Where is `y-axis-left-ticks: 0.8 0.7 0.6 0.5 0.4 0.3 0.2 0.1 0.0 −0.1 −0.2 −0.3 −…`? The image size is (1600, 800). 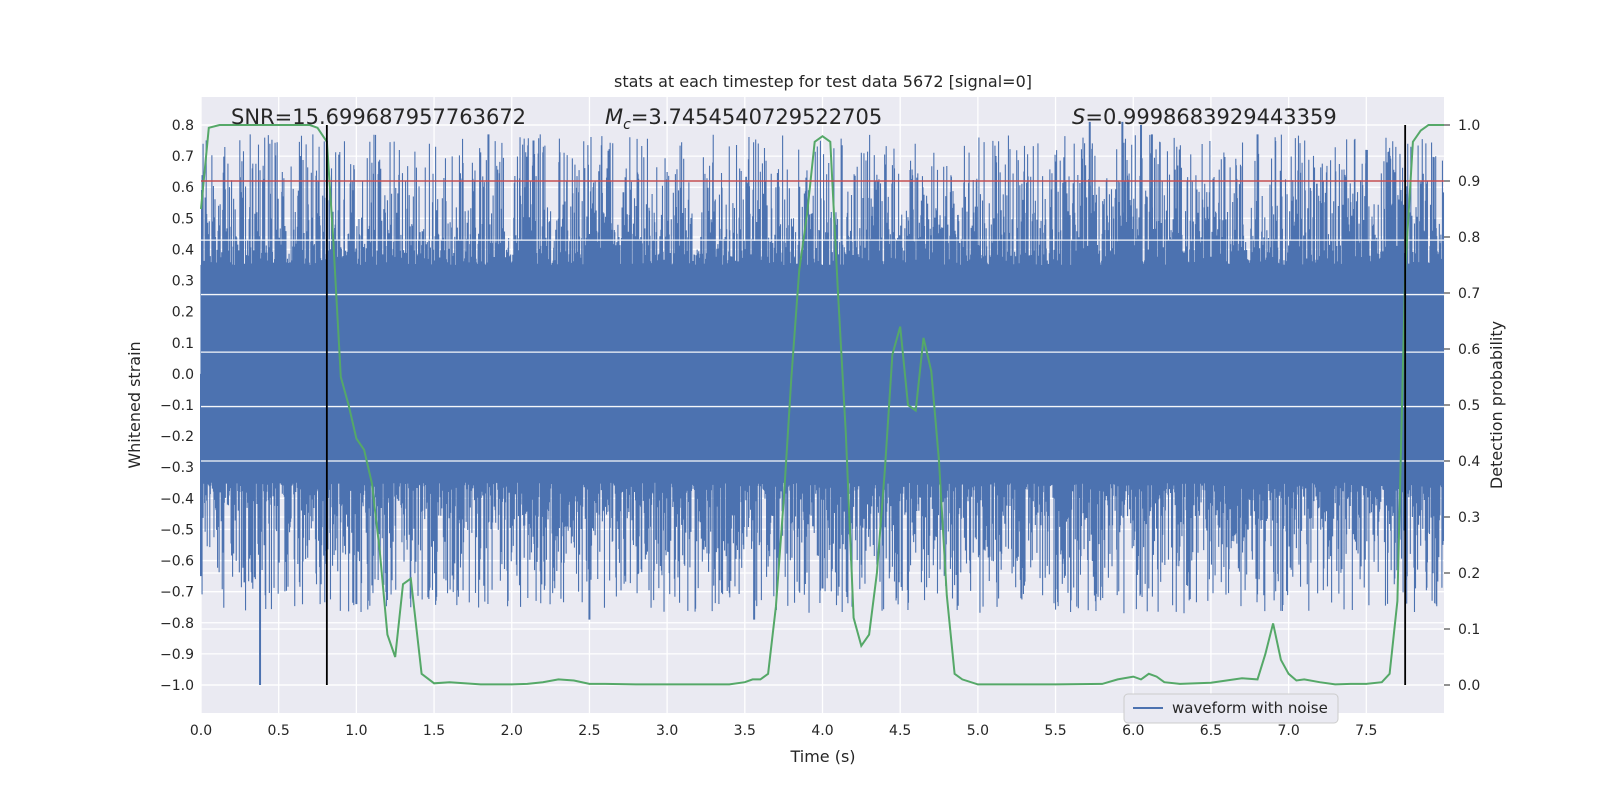
y-axis-left-ticks: 0.8 0.7 0.6 0.5 0.4 0.3 0.2 0.1 0.0 −0.1 −0.2 −0.3 −… is located at coordinates (177, 406).